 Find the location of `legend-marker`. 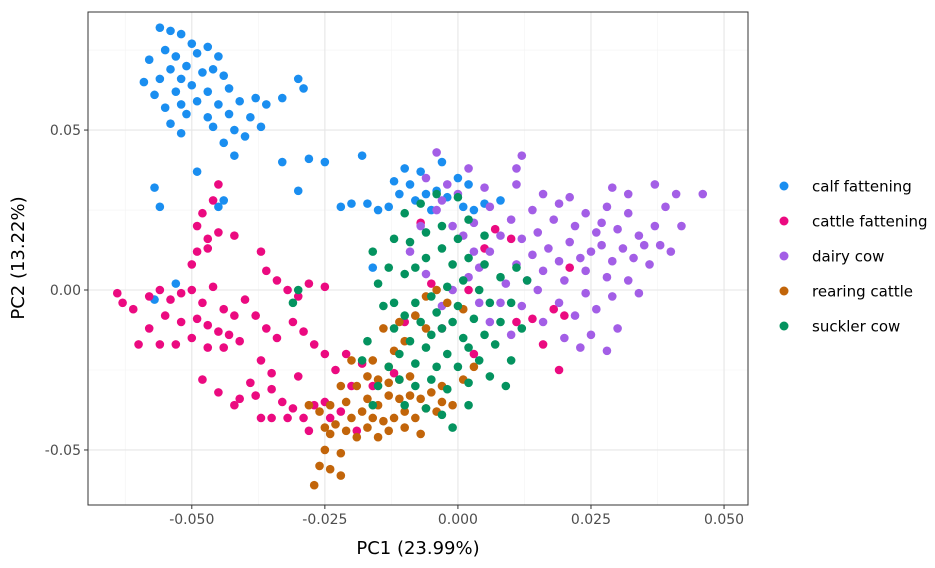

legend-marker is located at coordinates (784, 291).